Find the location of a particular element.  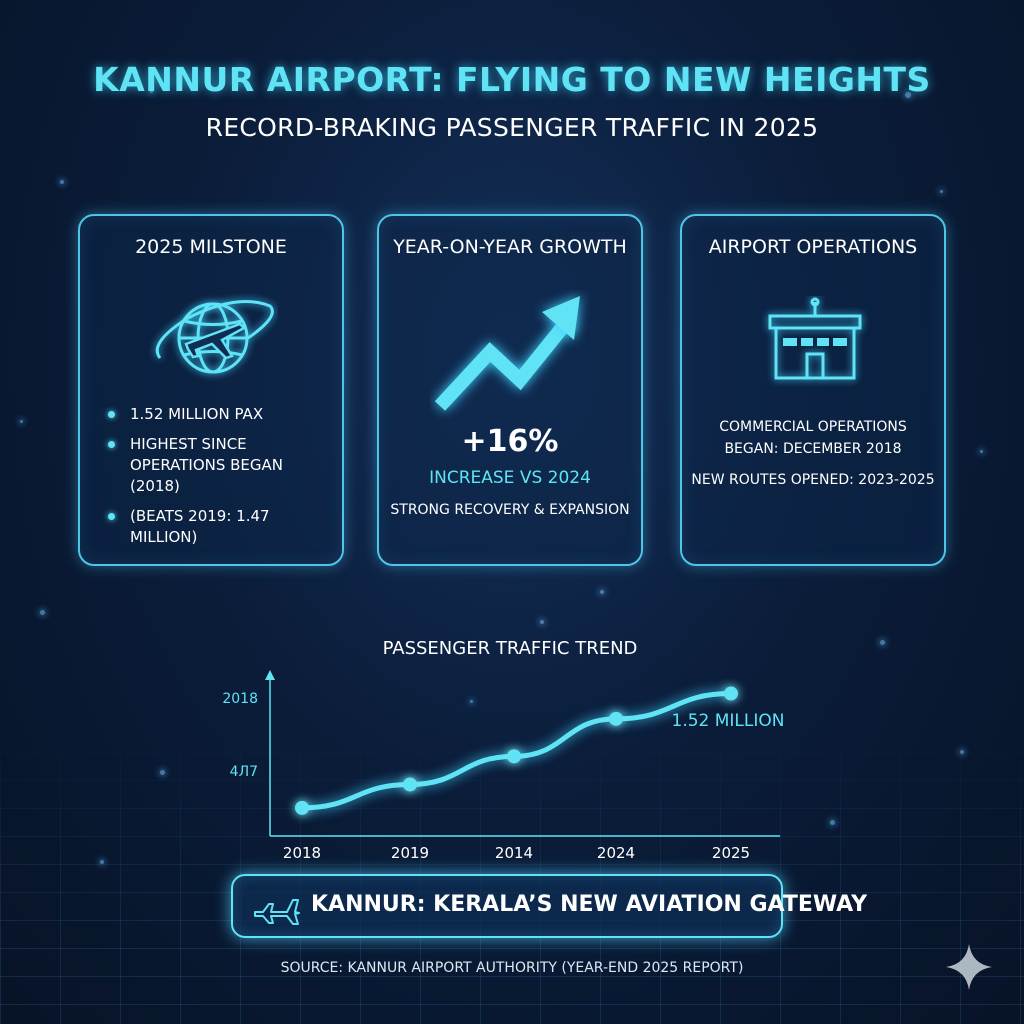

y-axis-arrow is located at coordinates (270, 675).